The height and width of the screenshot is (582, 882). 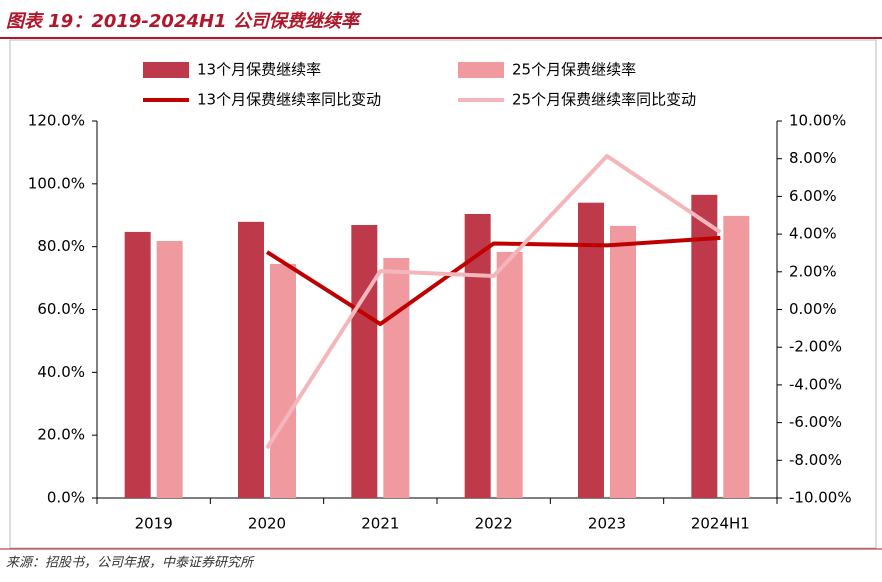 I want to click on line, so click(x=493, y=281).